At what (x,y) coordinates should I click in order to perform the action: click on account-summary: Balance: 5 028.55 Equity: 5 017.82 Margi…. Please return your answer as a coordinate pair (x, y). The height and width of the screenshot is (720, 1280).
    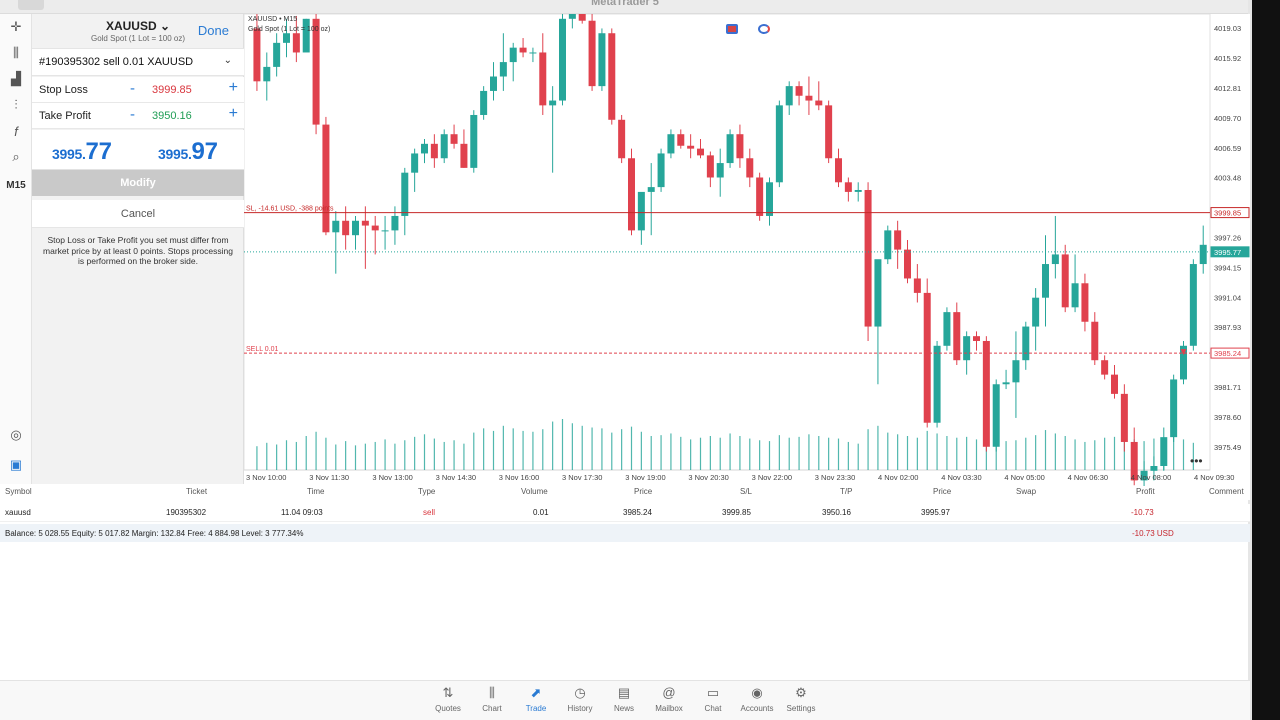
    Looking at the image, I should click on (625, 533).